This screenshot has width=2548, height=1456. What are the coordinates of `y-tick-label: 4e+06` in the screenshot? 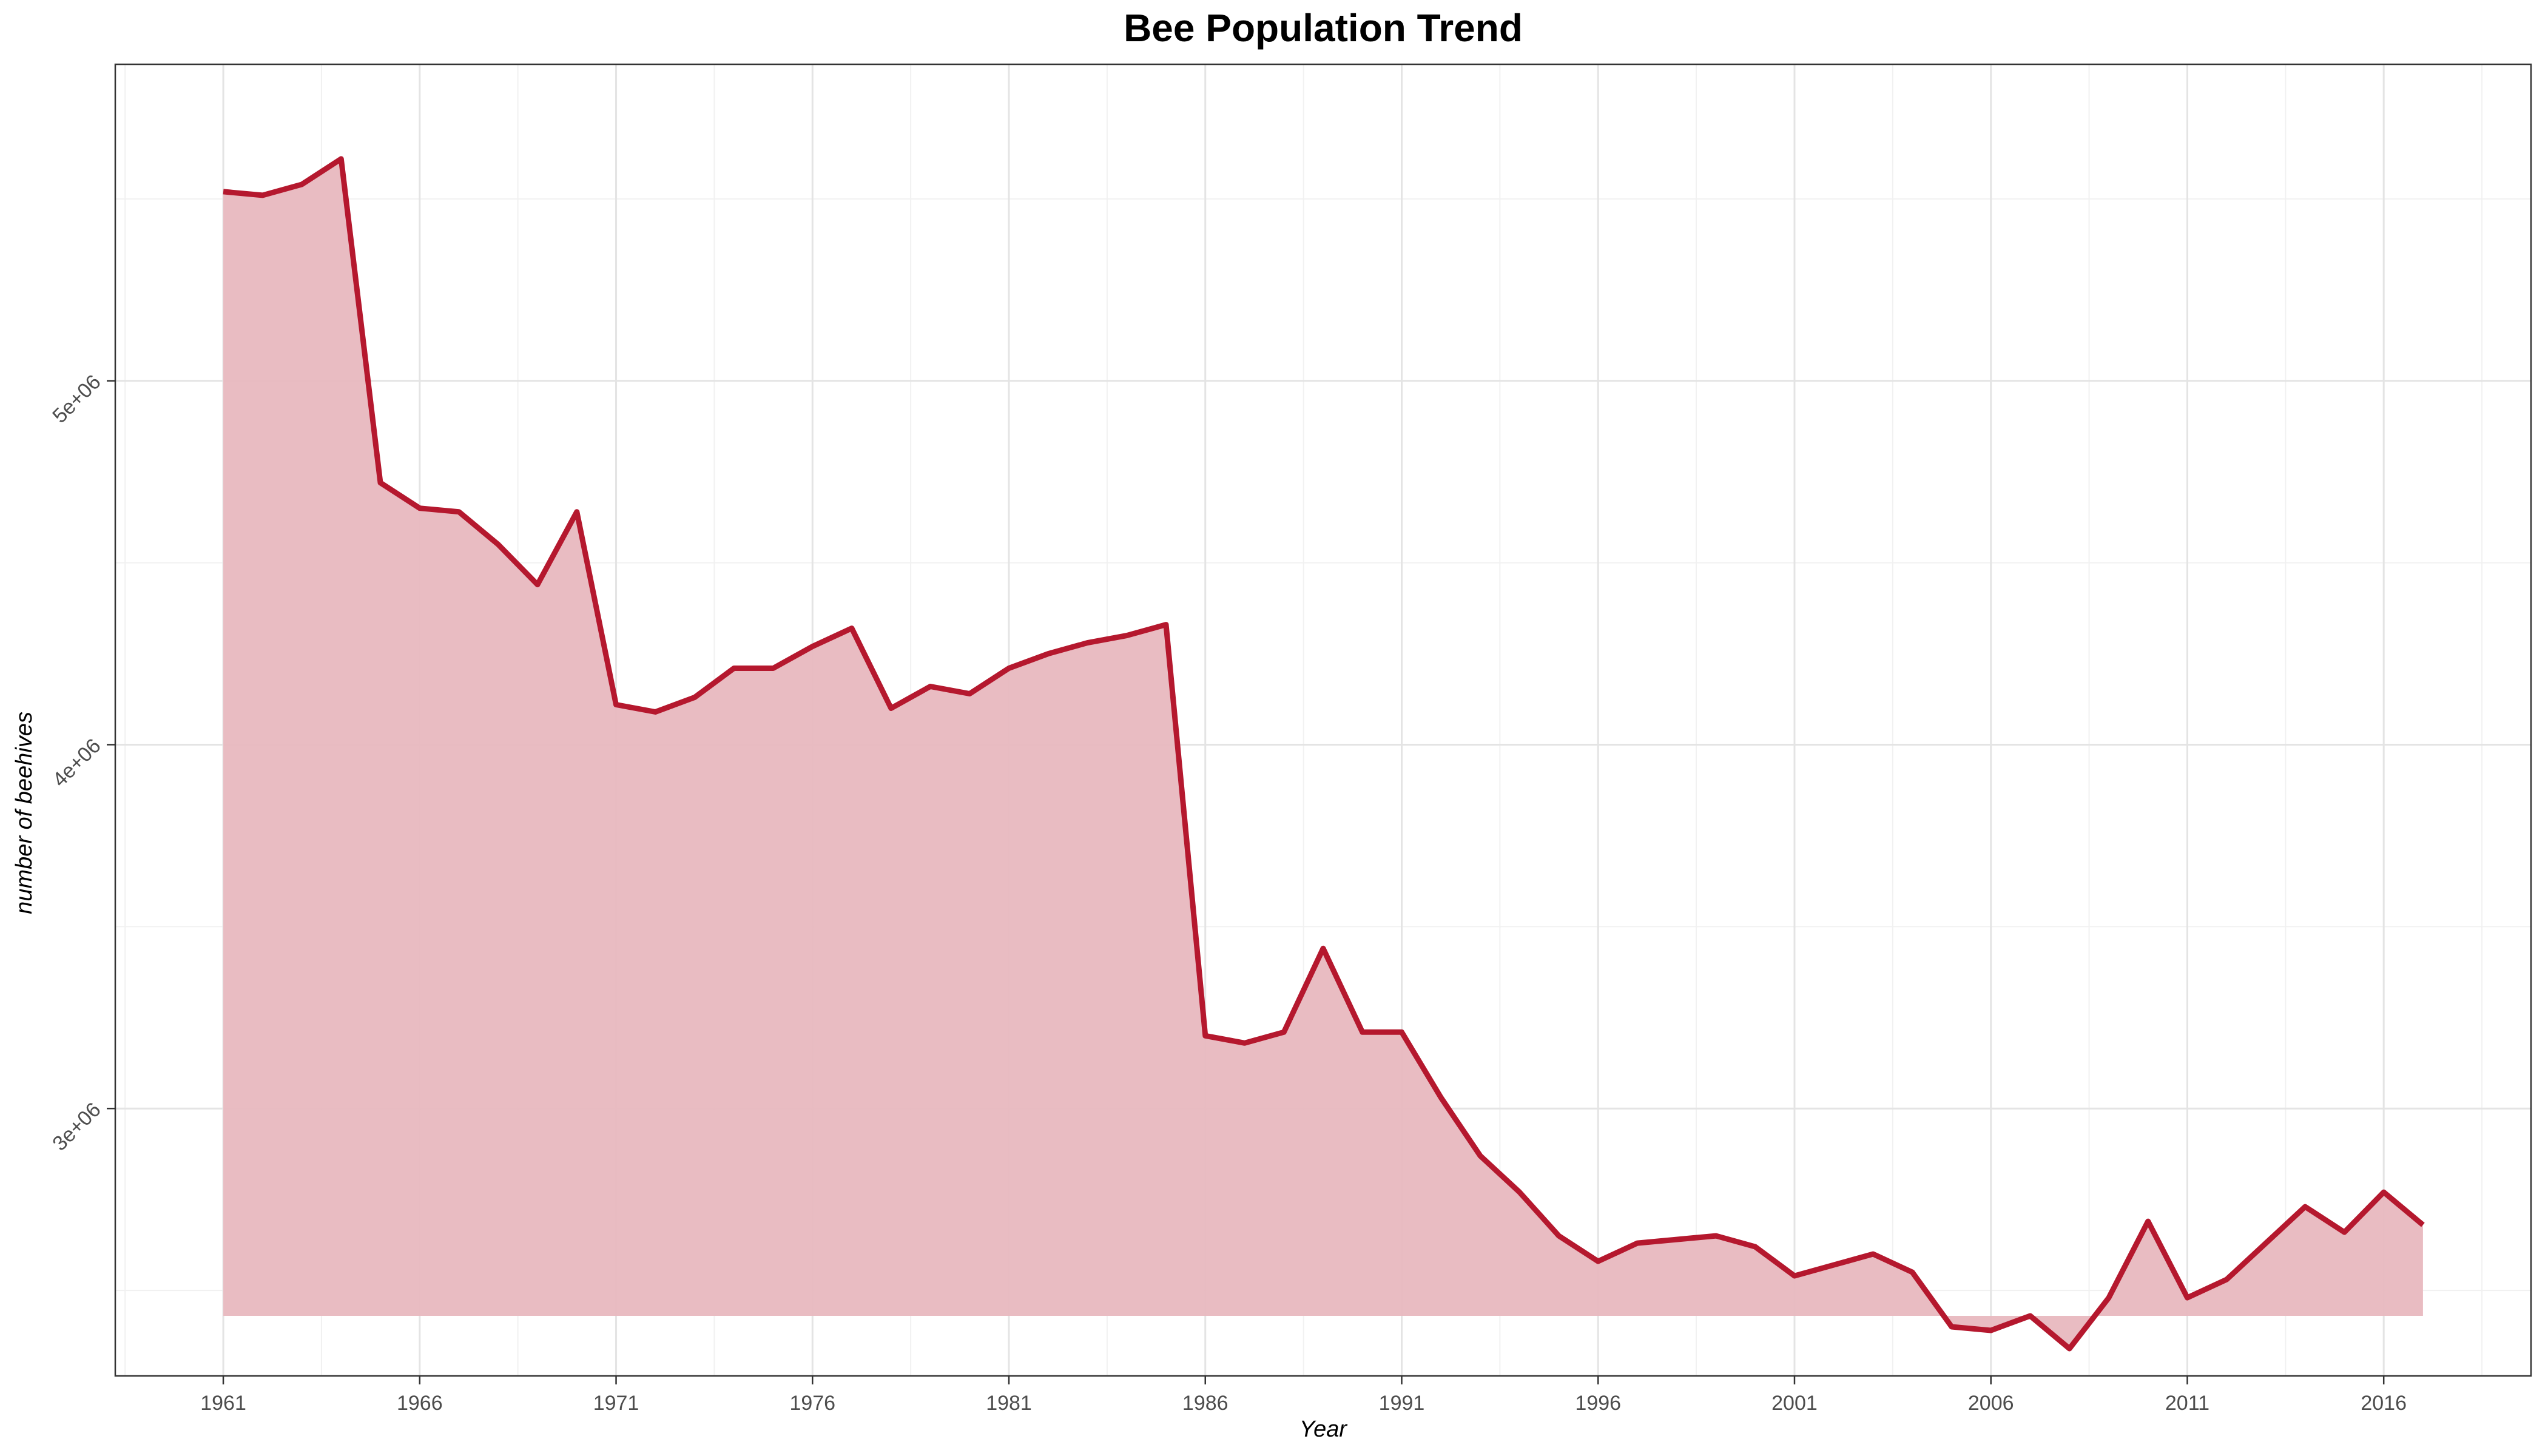 It's located at (76, 762).